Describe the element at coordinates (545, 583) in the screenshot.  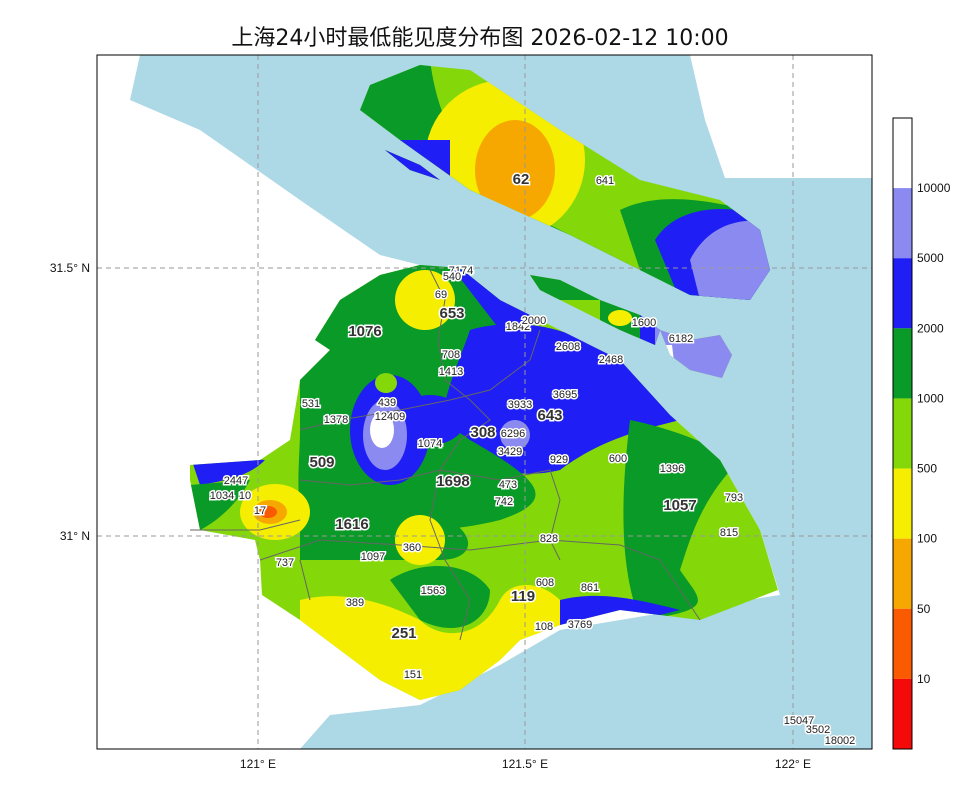
I see `station-label: 608` at that location.